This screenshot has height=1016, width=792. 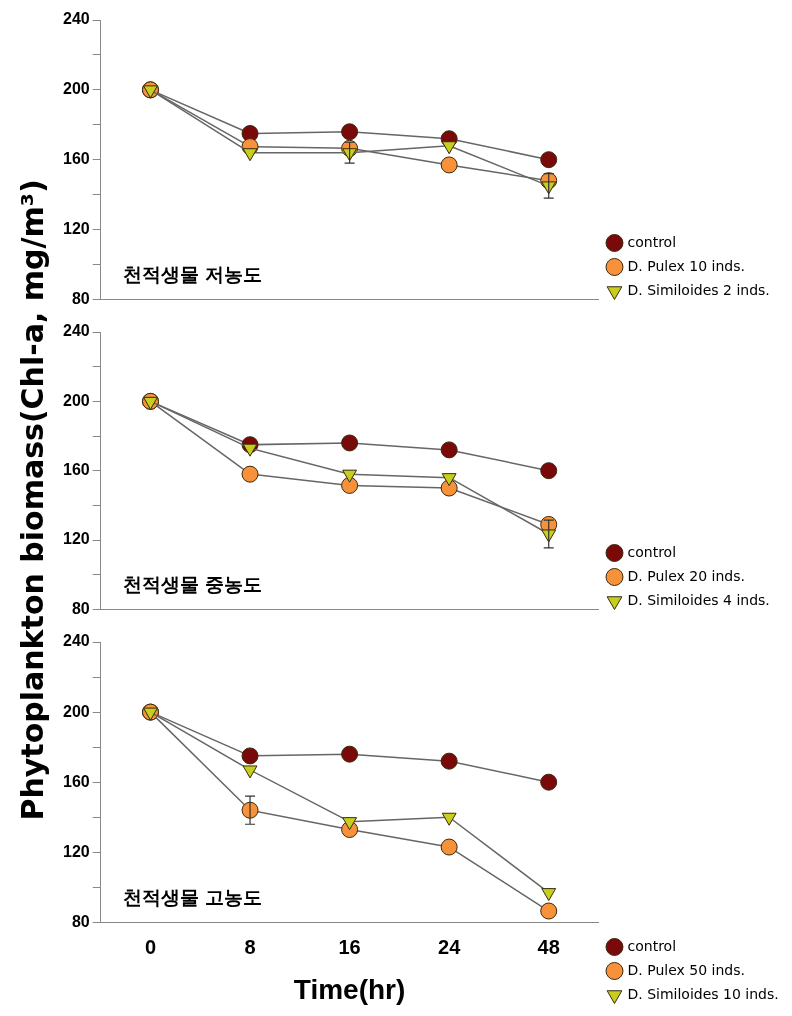 What do you see at coordinates (192, 273) in the screenshot?
I see `annotation: 천적생물 저농도` at bounding box center [192, 273].